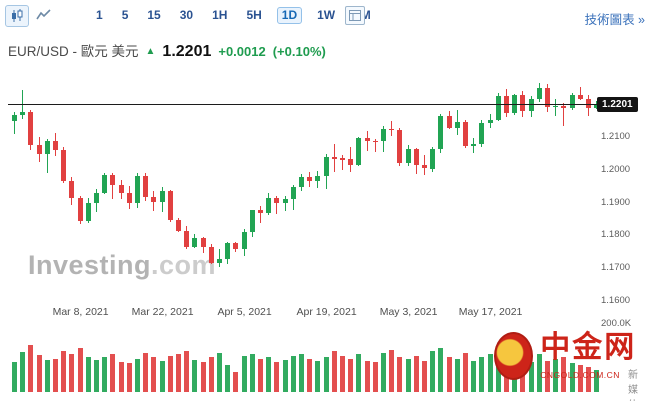  Describe the element at coordinates (254, 15) in the screenshot. I see `timeframe-5h: 5H` at that location.